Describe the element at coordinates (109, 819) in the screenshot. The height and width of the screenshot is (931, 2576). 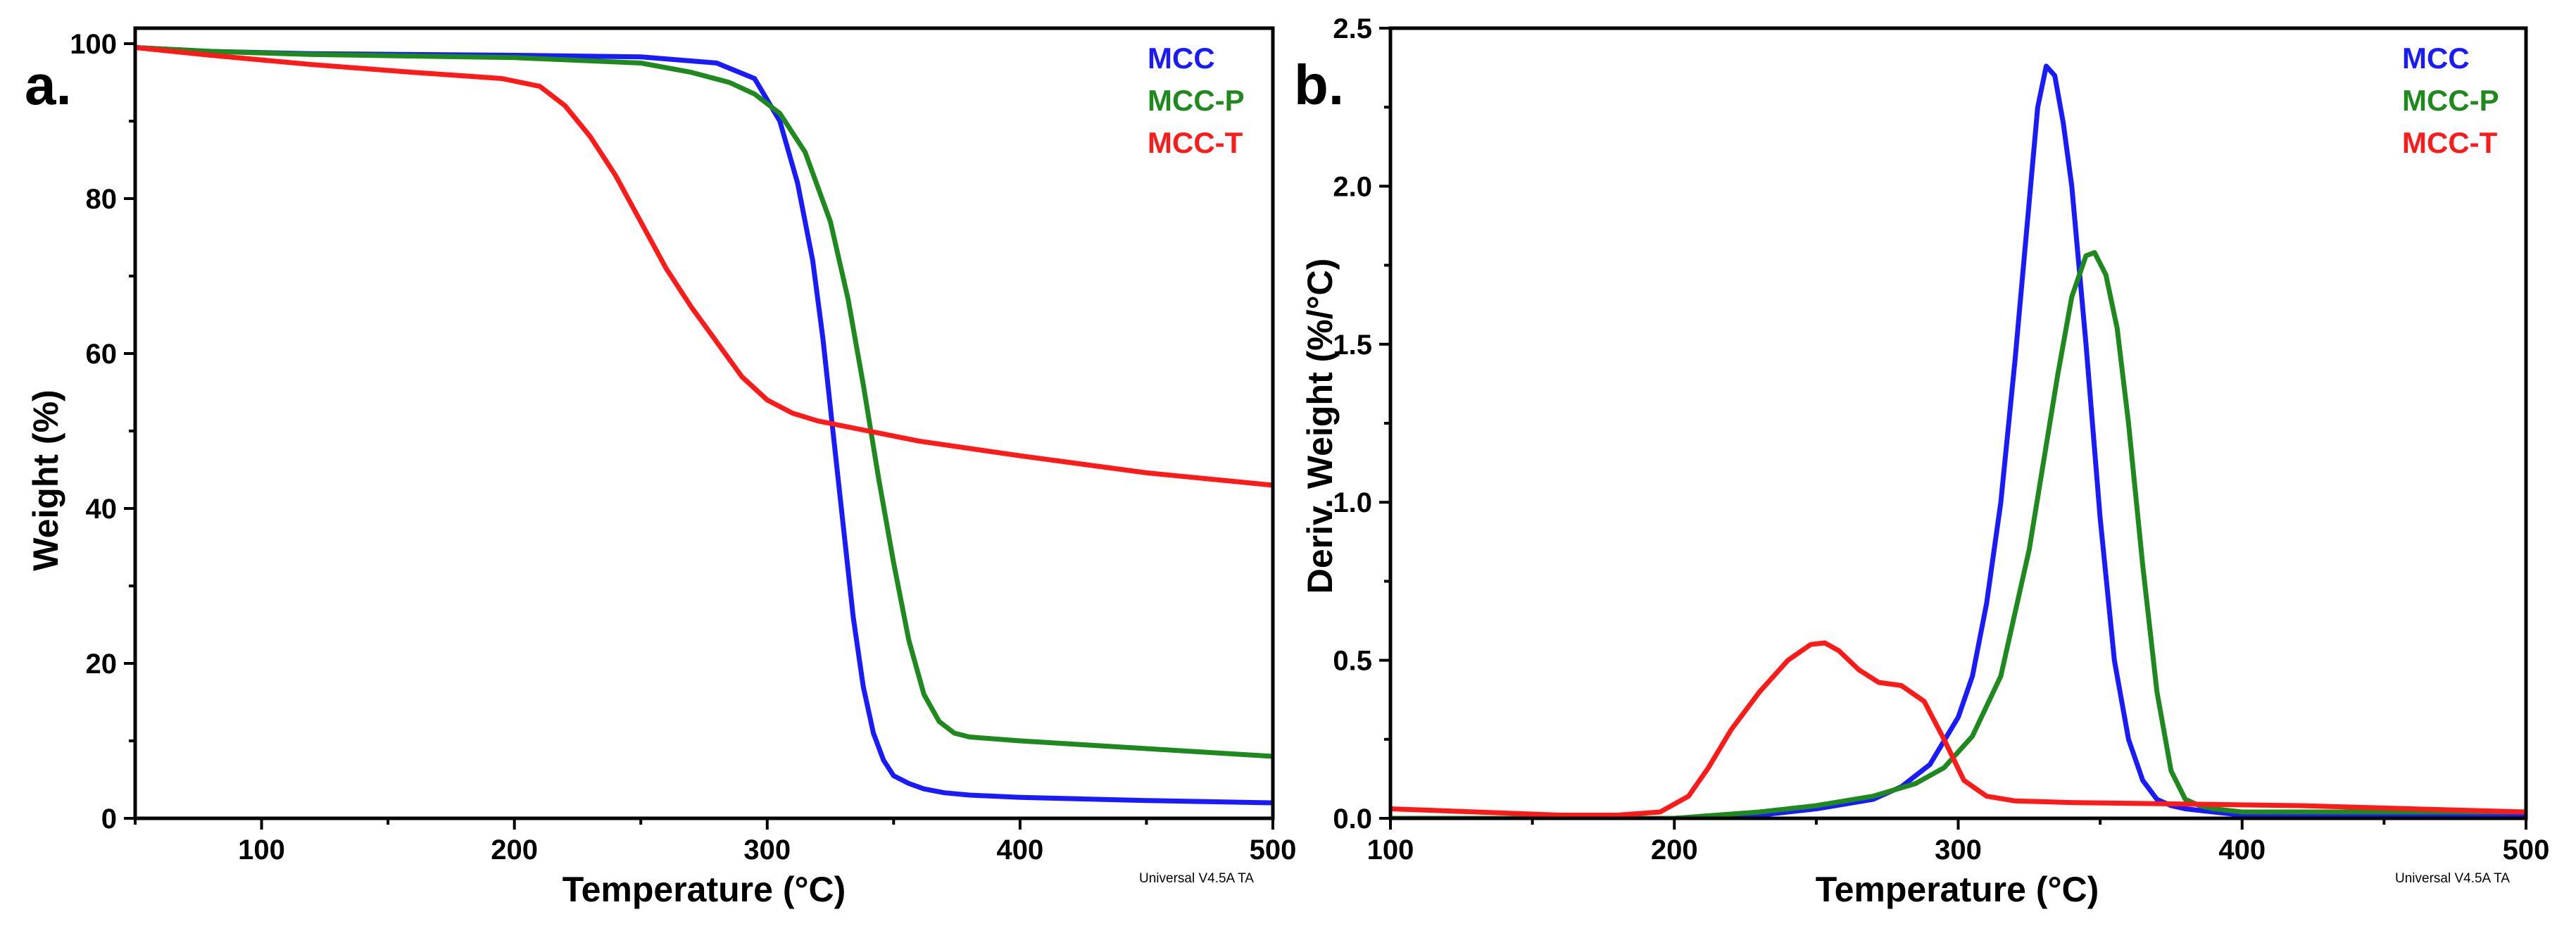
I see `panel-a-y-tick-label: 0` at that location.